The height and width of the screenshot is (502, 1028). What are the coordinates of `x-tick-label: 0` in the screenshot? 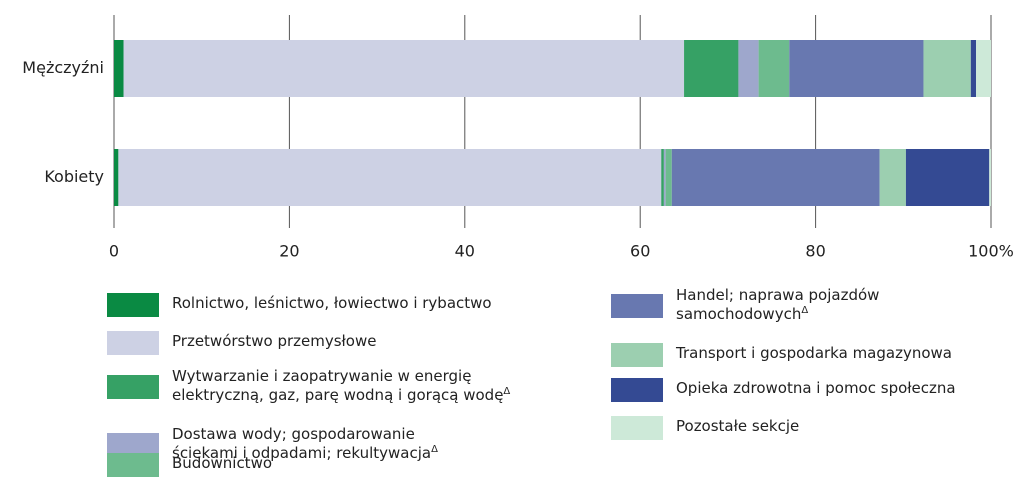 It's located at (114, 251).